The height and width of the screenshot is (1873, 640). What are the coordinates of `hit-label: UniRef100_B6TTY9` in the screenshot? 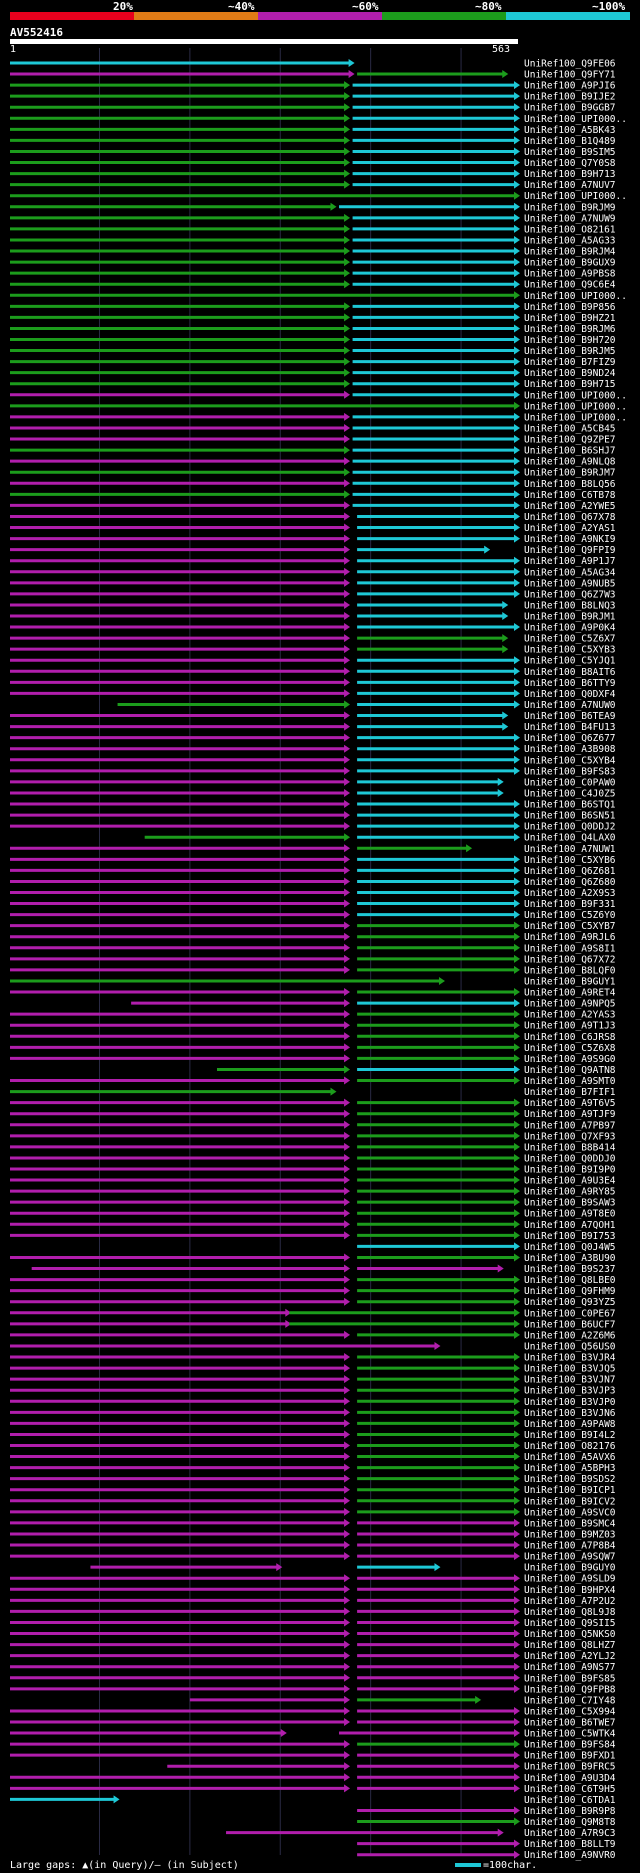 It's located at (570, 683).